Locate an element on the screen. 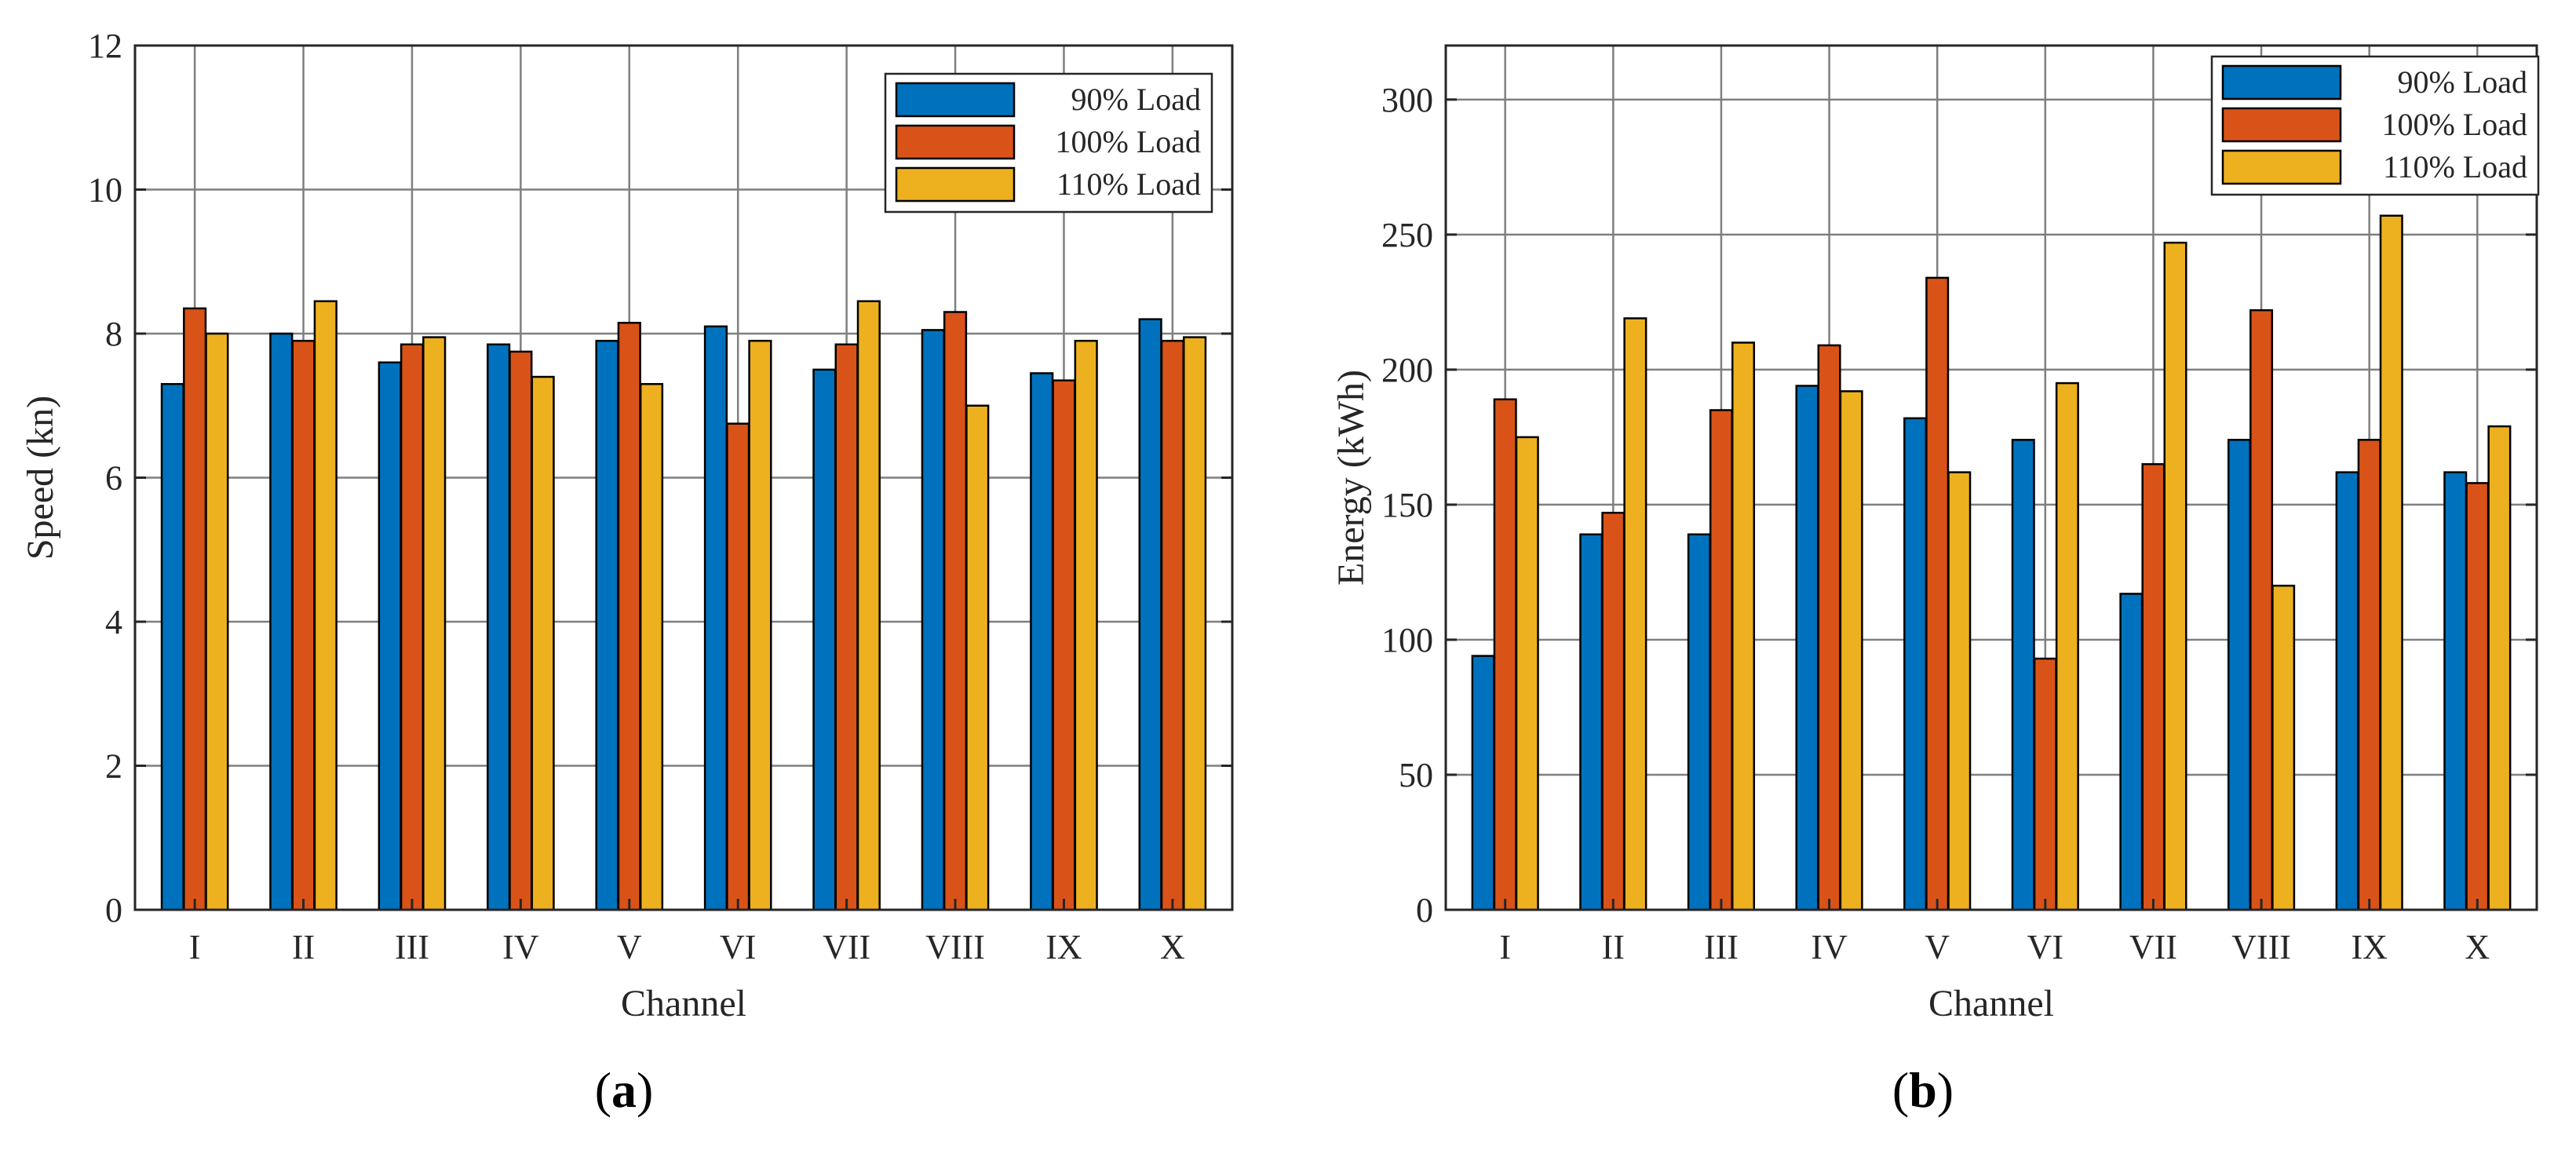 This screenshot has height=1150, width=2576. bar-b-s3-v is located at coordinates (1959, 691).